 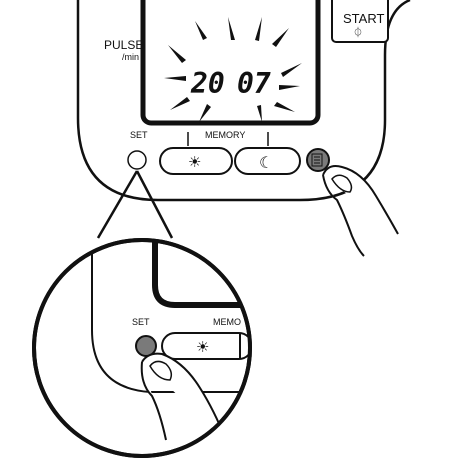 I want to click on morning-symbol: ☀, so click(x=194, y=162).